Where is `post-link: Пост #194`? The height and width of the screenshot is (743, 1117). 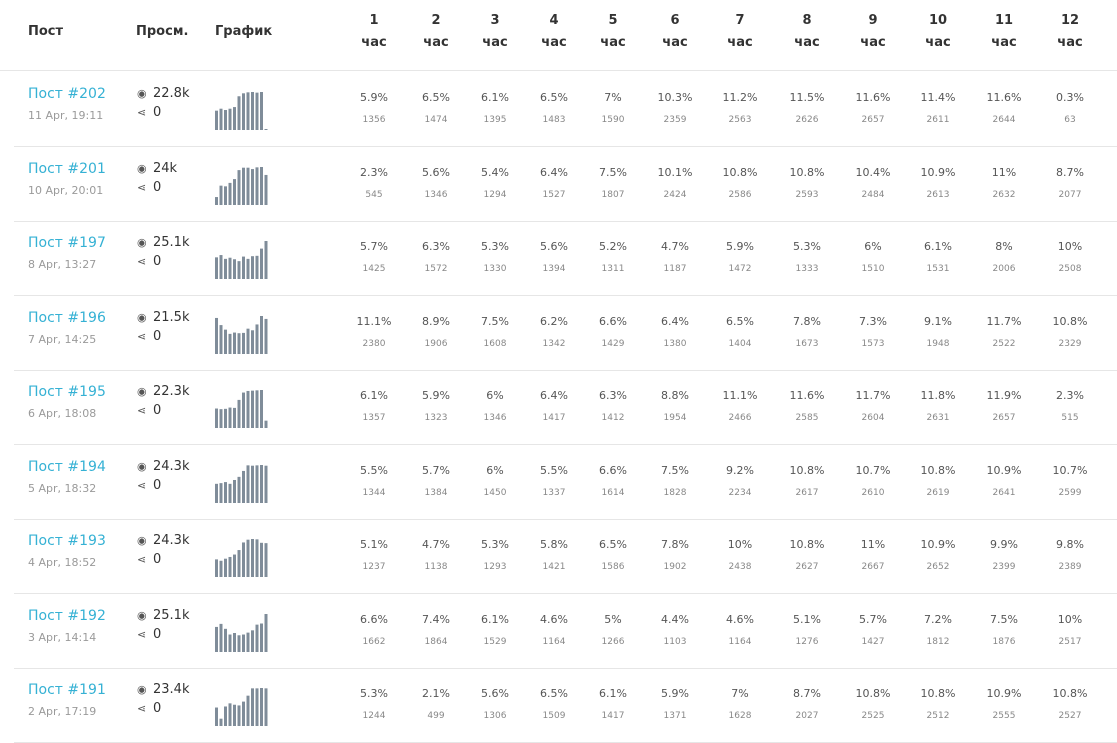
post-link: Пост #194 is located at coordinates (67, 466).